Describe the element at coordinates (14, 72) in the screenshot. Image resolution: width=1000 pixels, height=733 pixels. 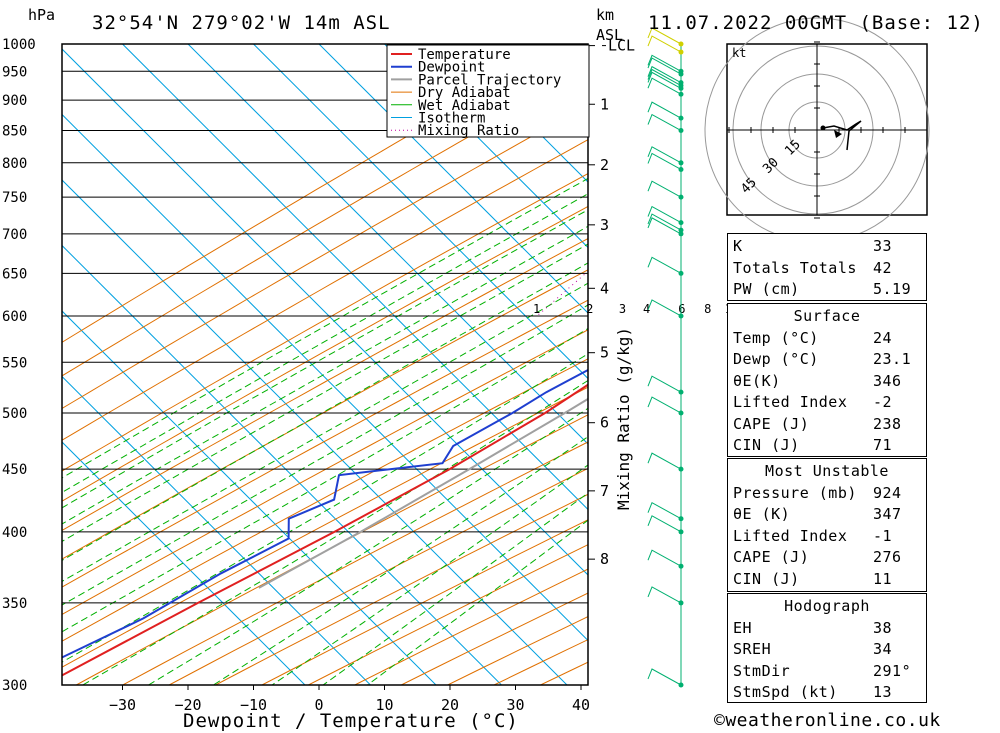
I see `pressure-tick-label: 950` at that location.